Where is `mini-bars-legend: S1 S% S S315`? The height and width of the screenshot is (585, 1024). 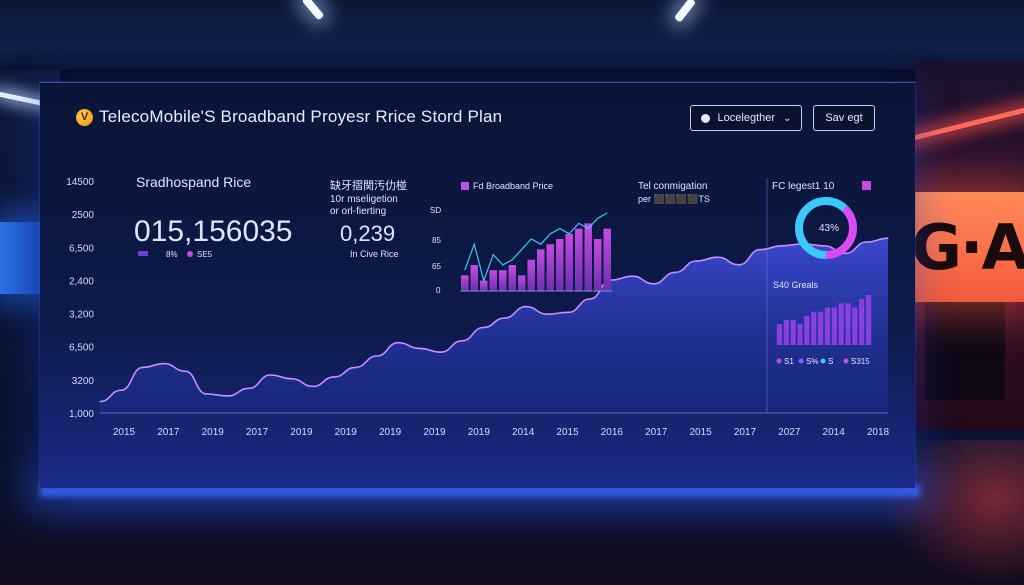 mini-bars-legend: S1 S% S S315 is located at coordinates (823, 361).